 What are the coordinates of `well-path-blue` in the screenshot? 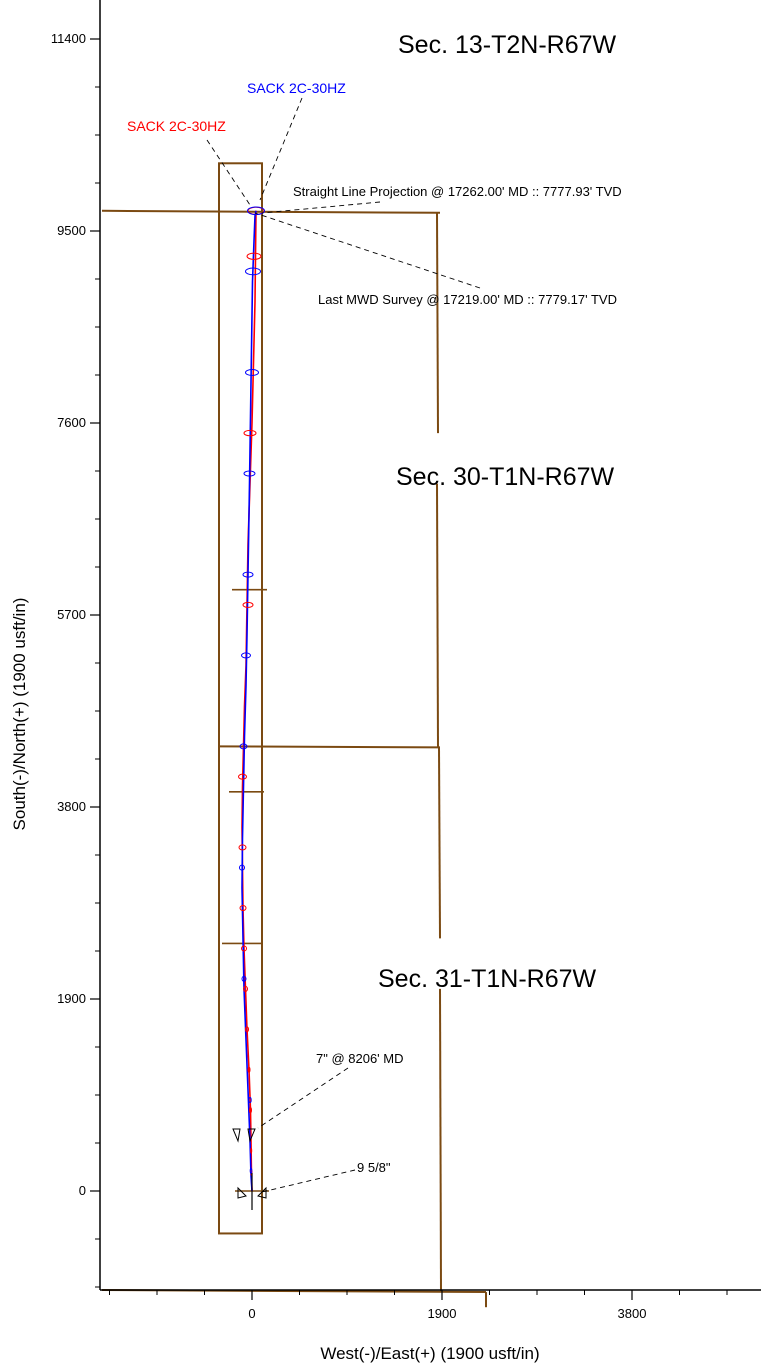 It's located at (249, 701).